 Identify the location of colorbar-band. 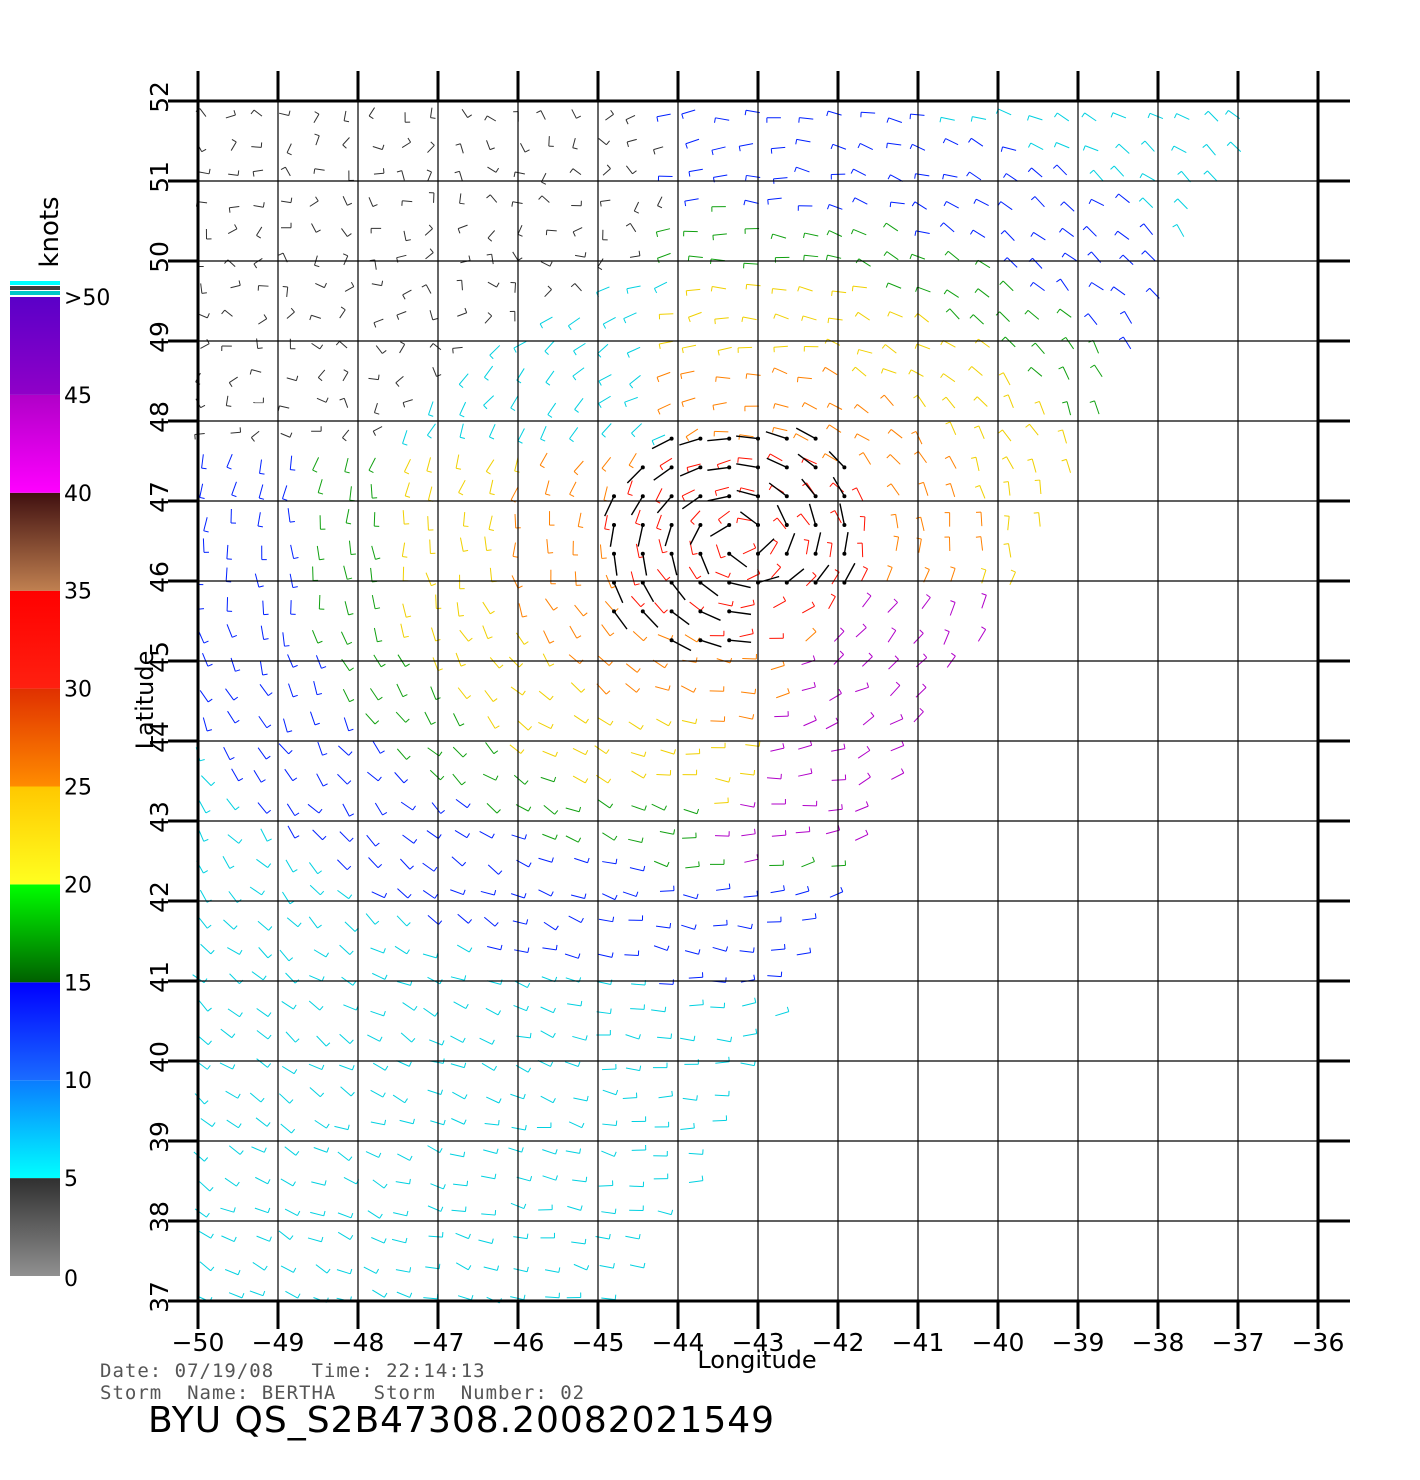
(35, 933).